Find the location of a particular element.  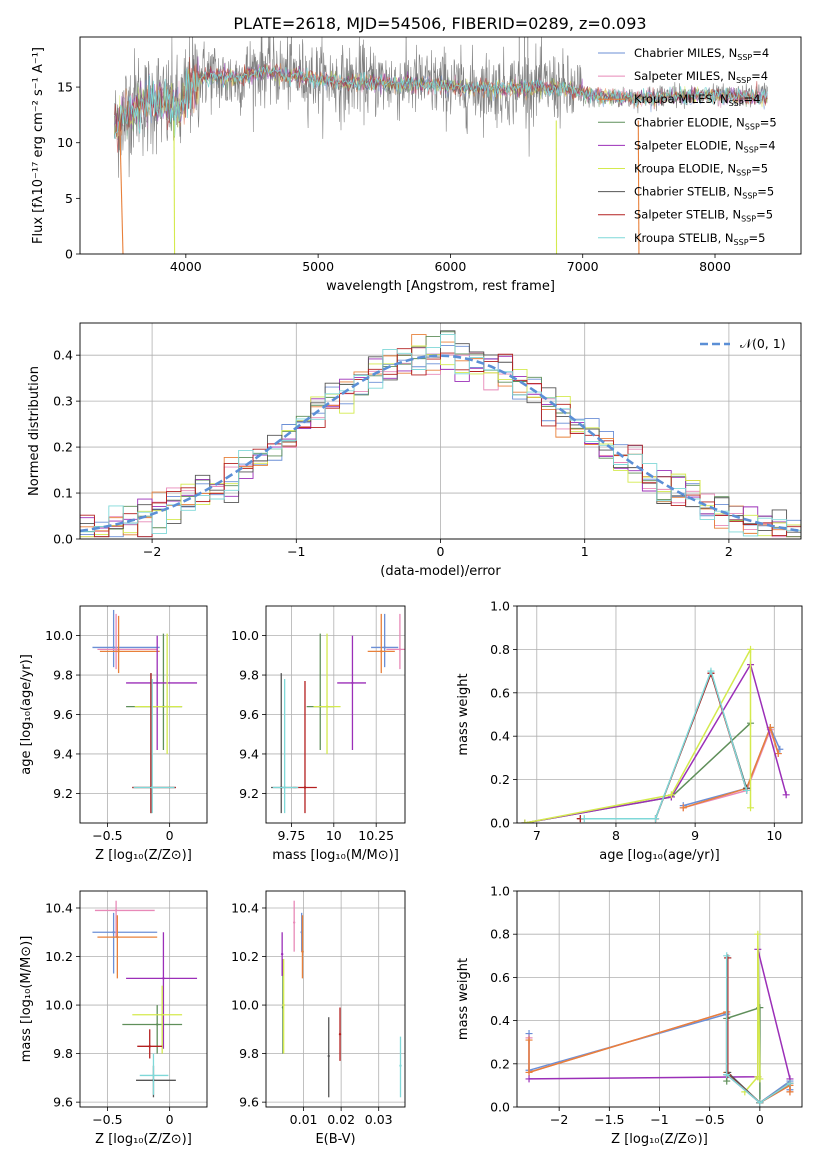

x-tick-label: 9 is located at coordinates (695, 835).